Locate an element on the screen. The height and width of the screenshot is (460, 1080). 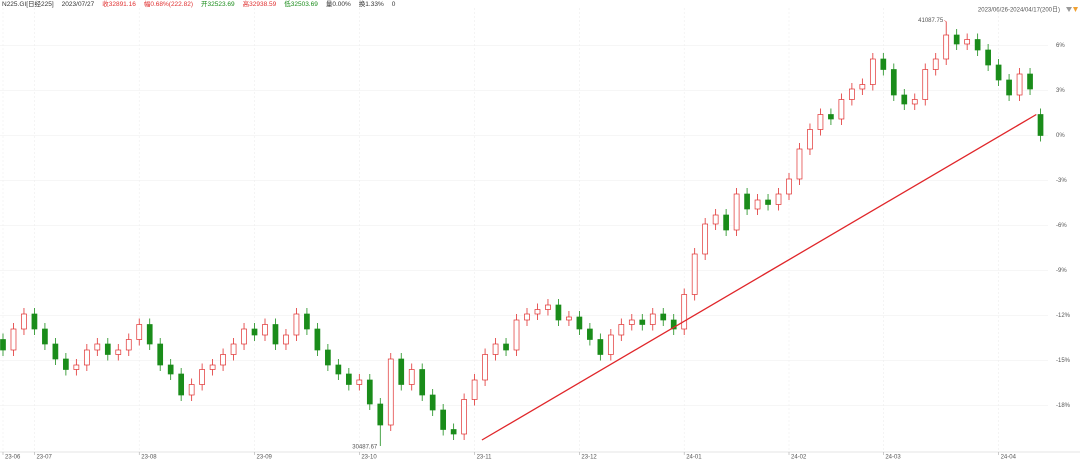
max-pointer is located at coordinates (945, 21).